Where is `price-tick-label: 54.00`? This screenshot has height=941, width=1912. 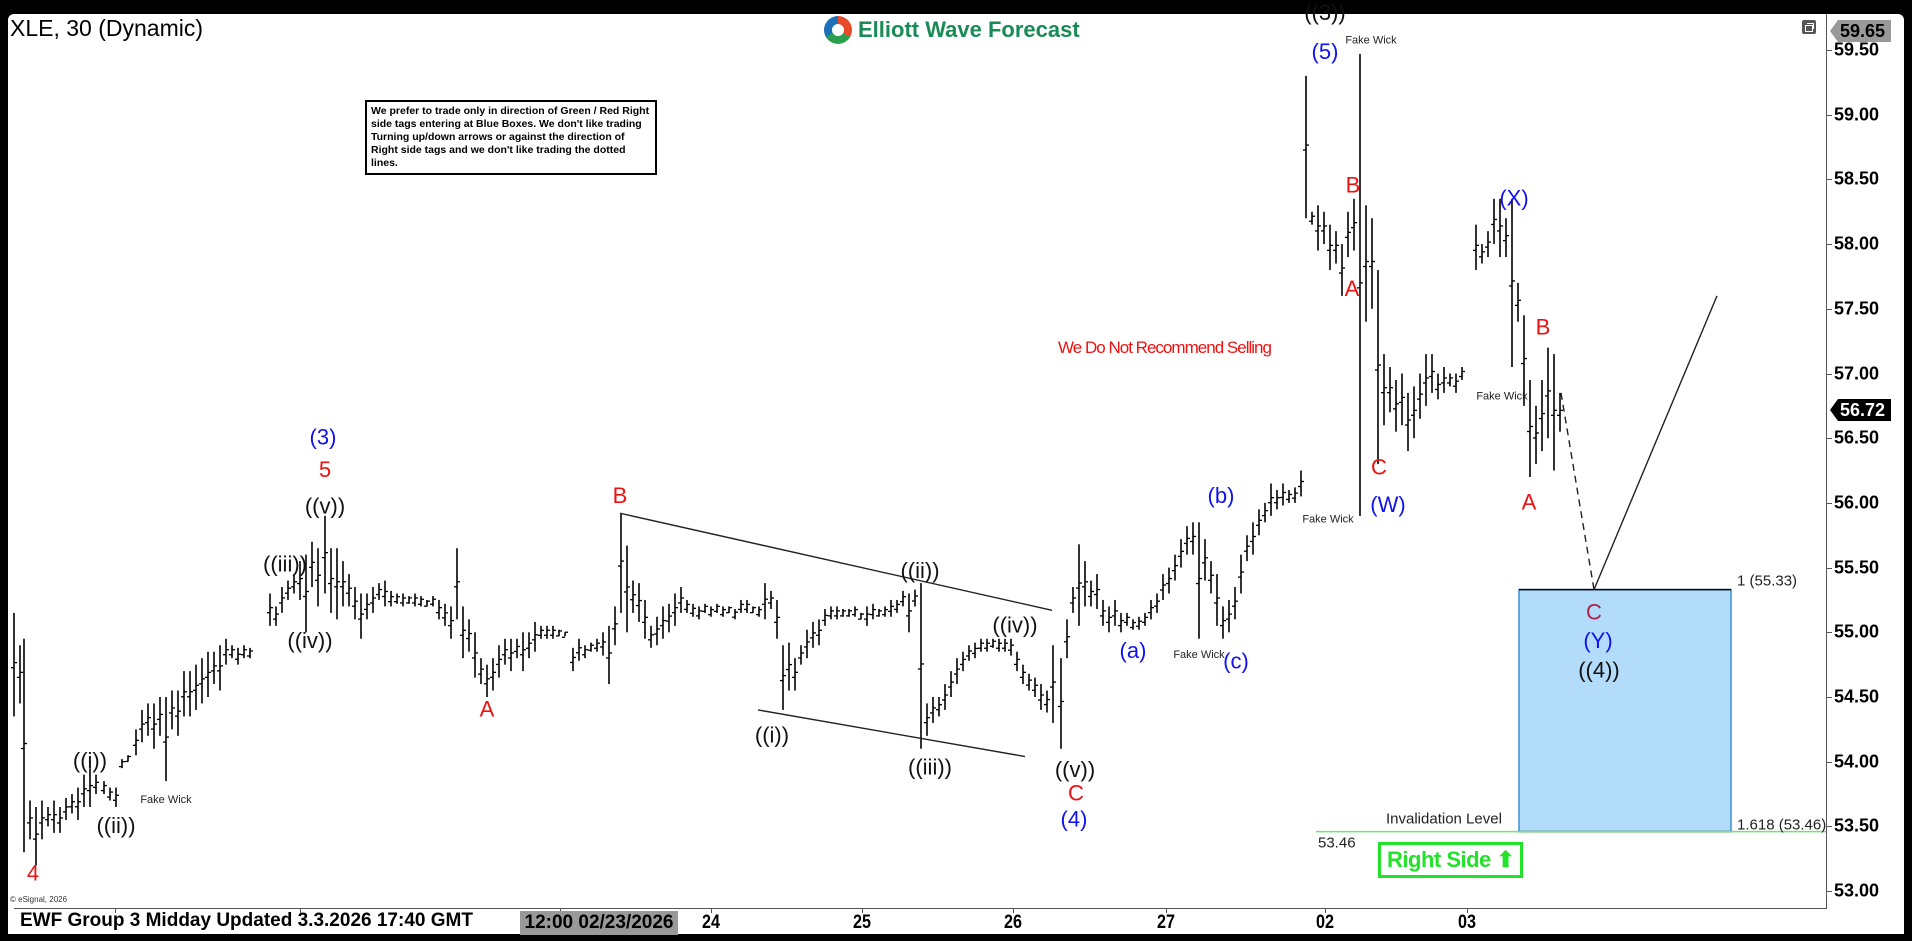 price-tick-label: 54.00 is located at coordinates (1857, 761).